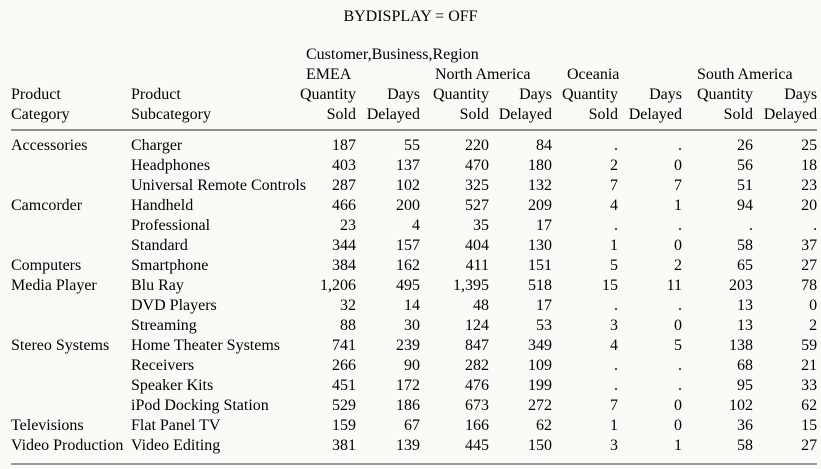 This screenshot has width=821, height=469. What do you see at coordinates (344, 365) in the screenshot?
I see `value-cell: 266` at bounding box center [344, 365].